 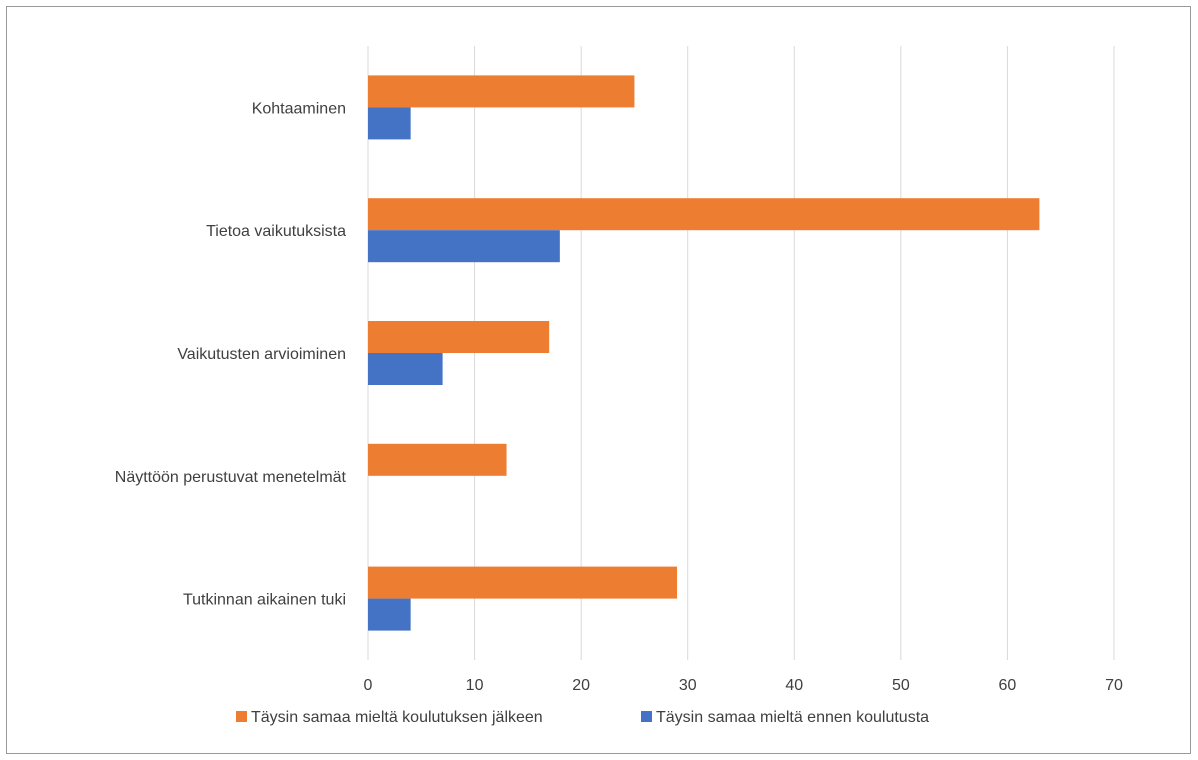 I want to click on legend-label: Täysin samaa mieltä koulutuksen jälkeen, so click(x=397, y=717).